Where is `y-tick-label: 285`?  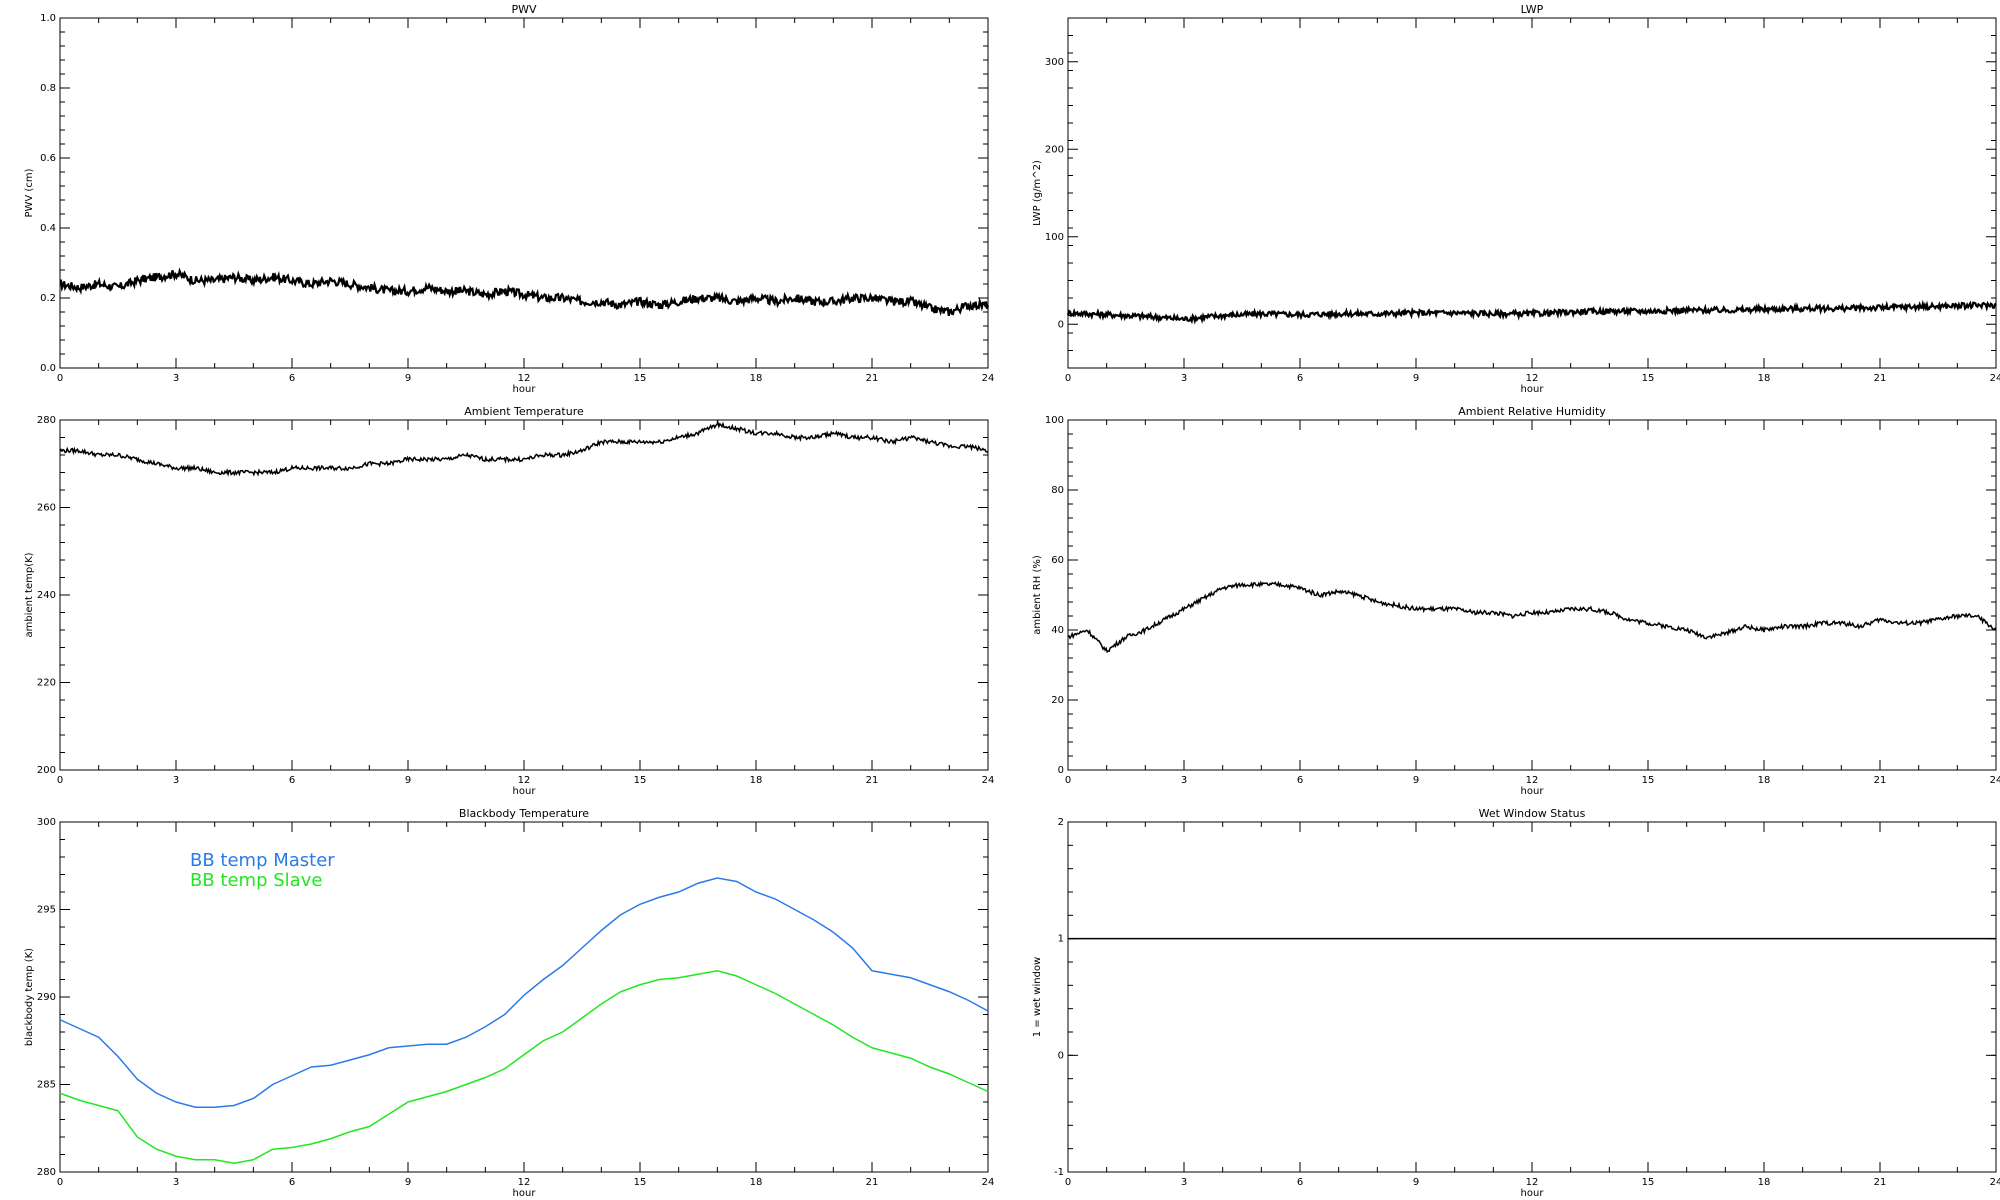 y-tick-label: 285 is located at coordinates (46, 1085).